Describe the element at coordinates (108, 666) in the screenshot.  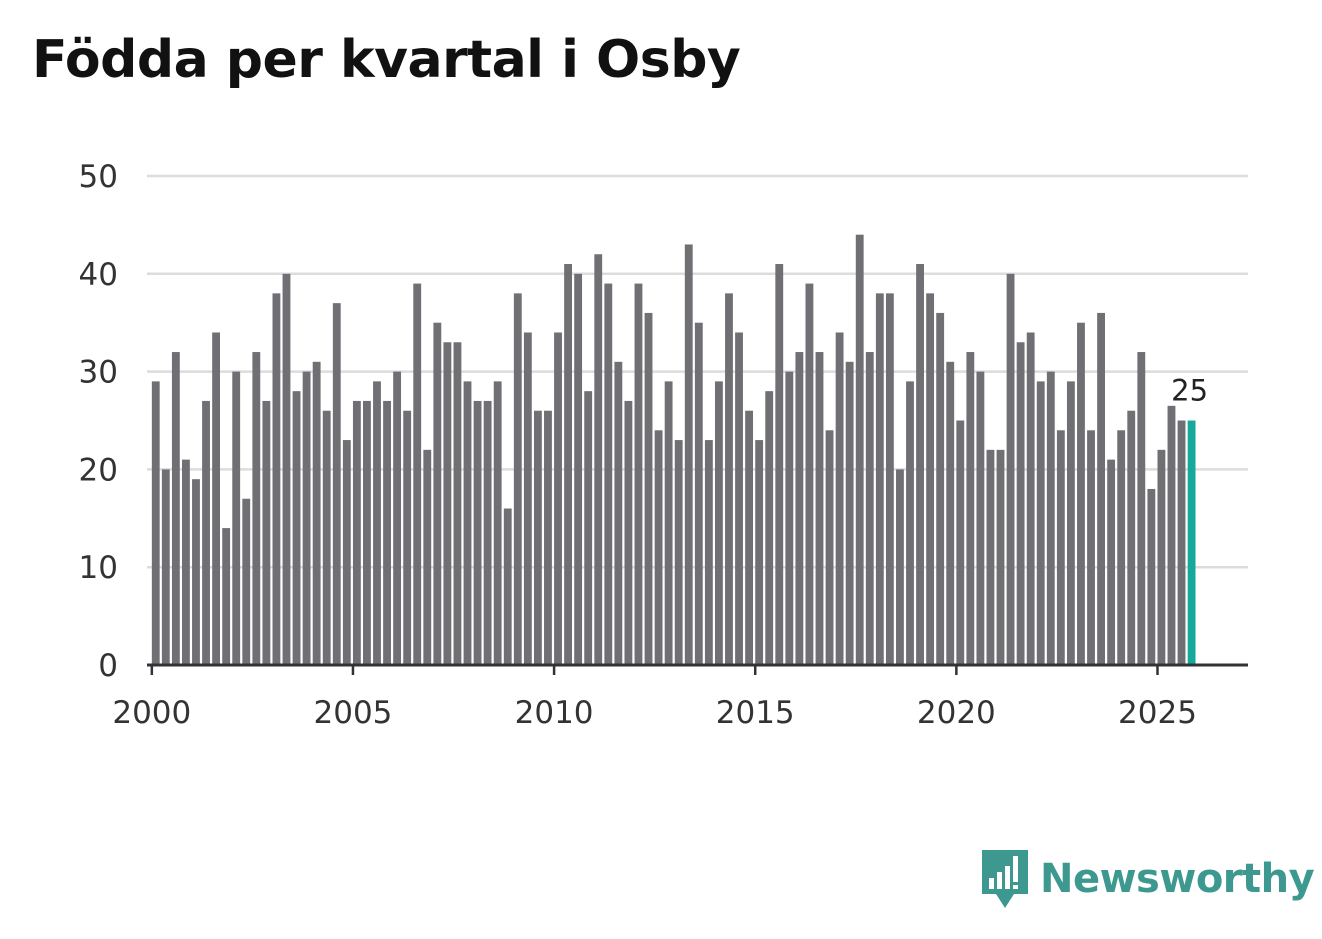
I see `y-tick-label: 0` at that location.